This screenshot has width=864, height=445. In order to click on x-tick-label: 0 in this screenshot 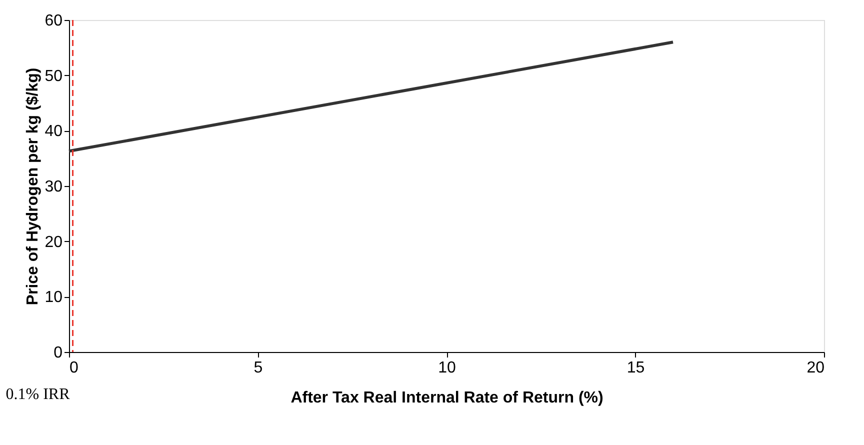, I will do `click(74, 368)`.